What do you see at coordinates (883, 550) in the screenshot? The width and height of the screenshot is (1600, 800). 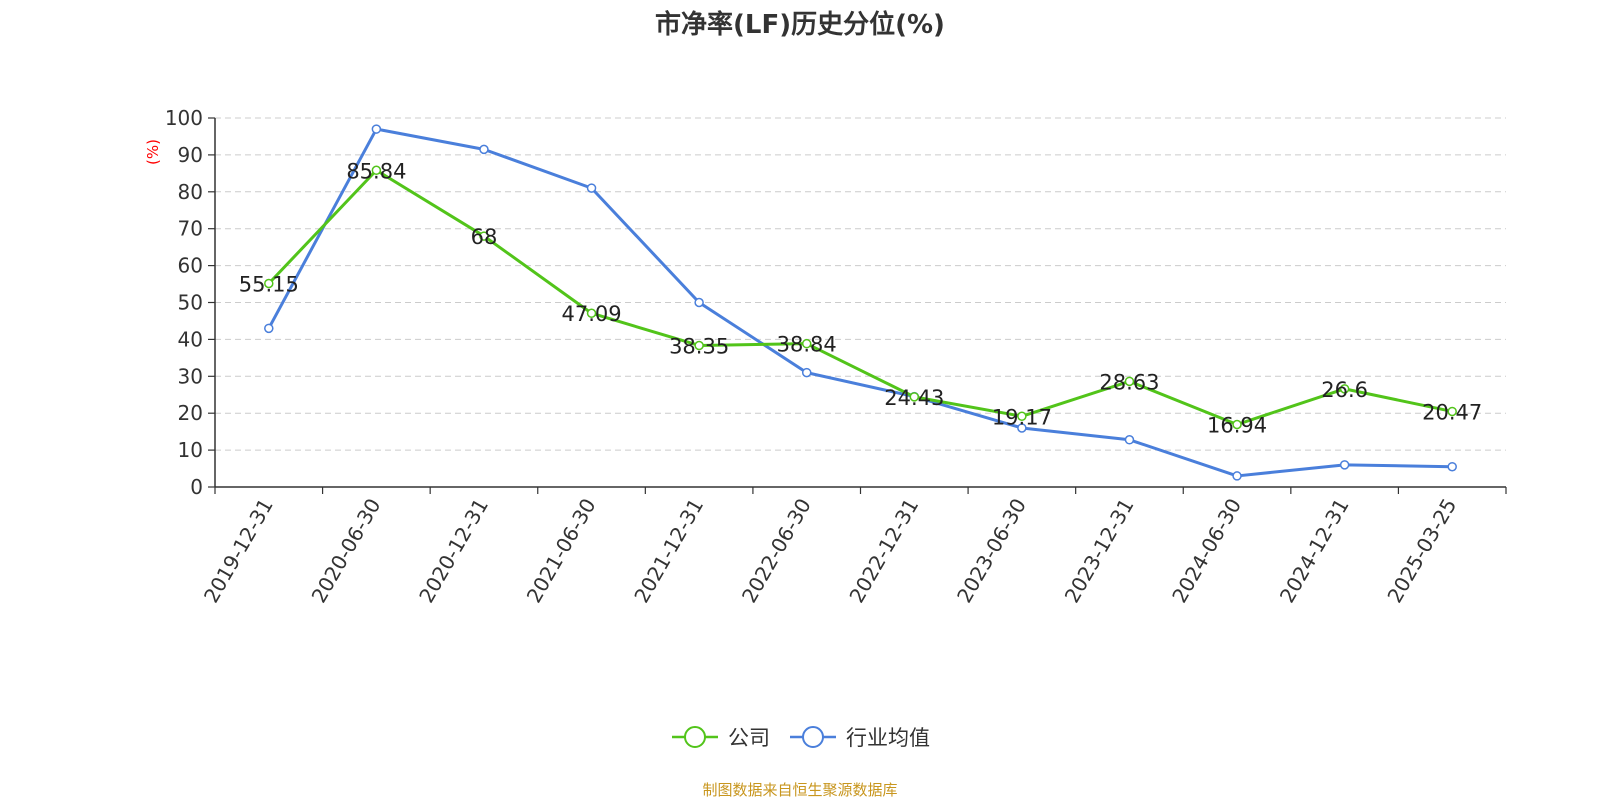 I see `x-tick-label: 2022-12-31` at bounding box center [883, 550].